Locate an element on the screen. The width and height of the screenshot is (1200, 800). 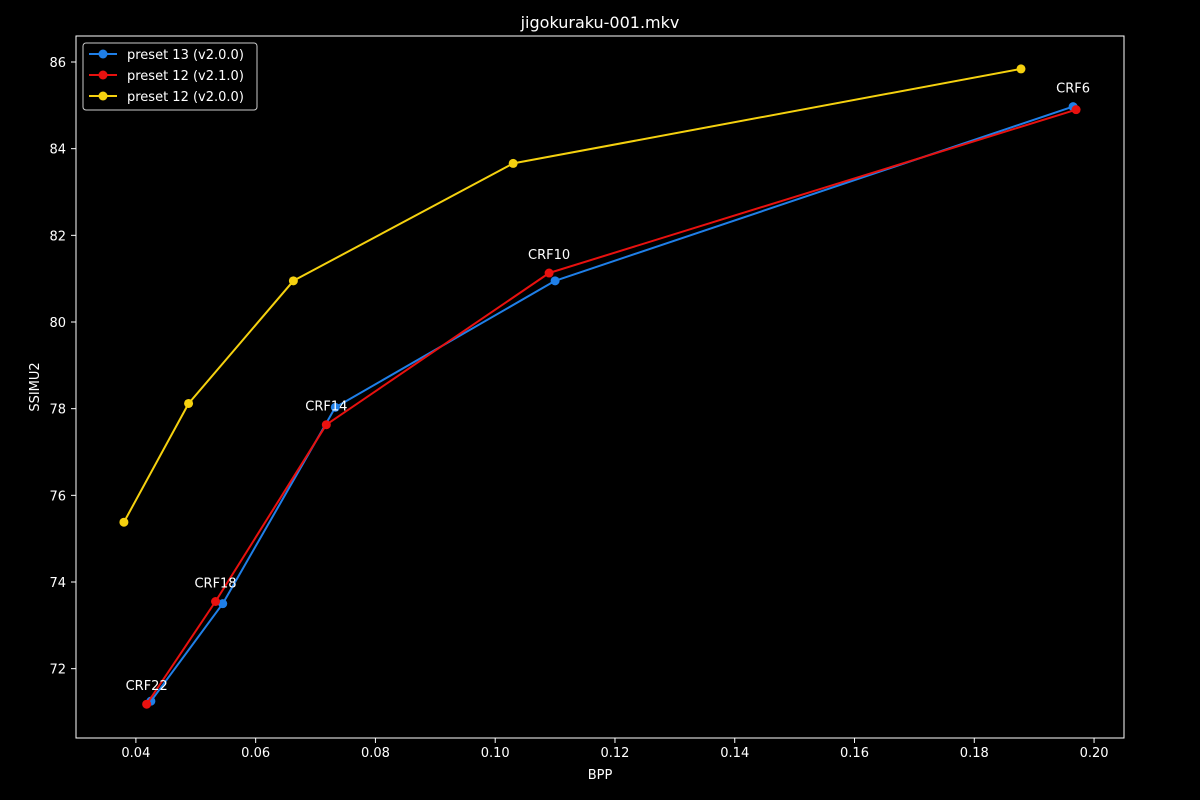
x-axis: 0.04 0.06 0.08 0.10 0.12 0.14 0.16 0.18 0.20 is located at coordinates (615, 749).